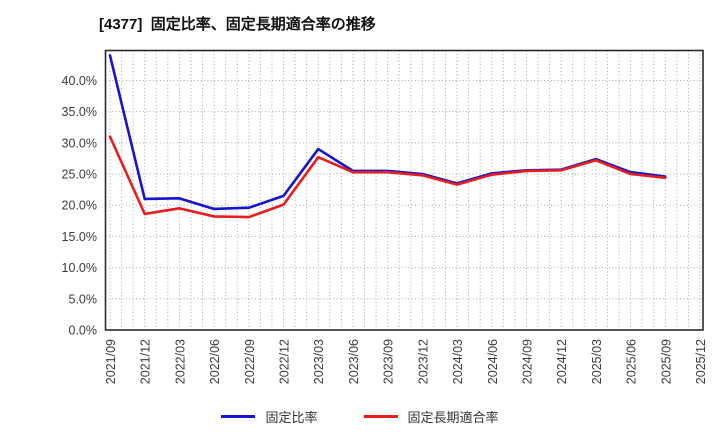 This screenshot has width=720, height=440. Describe the element at coordinates (423, 361) in the screenshot. I see `x-tick-label: 2023/12` at that location.